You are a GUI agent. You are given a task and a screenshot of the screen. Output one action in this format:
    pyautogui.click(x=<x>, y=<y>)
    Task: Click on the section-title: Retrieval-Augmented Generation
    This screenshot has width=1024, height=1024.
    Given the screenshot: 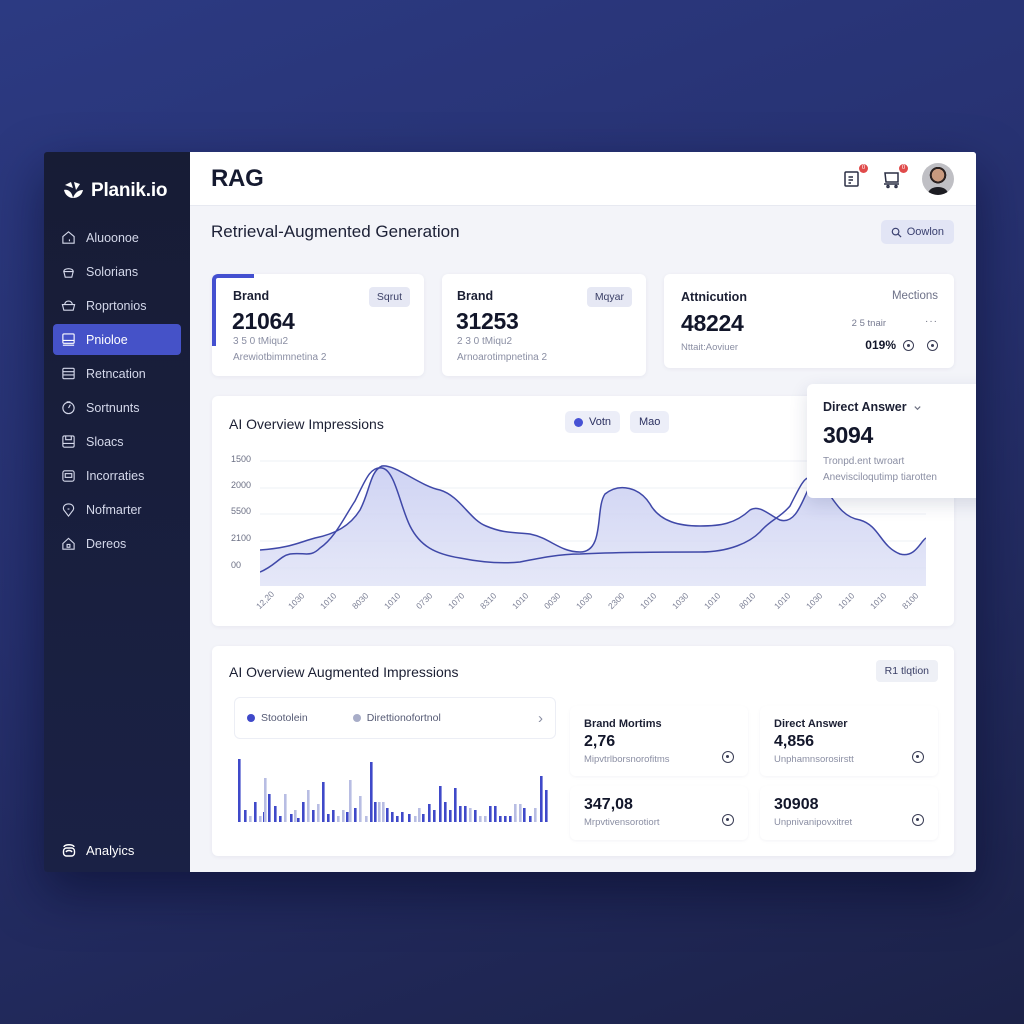 What is the action you would take?
    pyautogui.click(x=335, y=231)
    